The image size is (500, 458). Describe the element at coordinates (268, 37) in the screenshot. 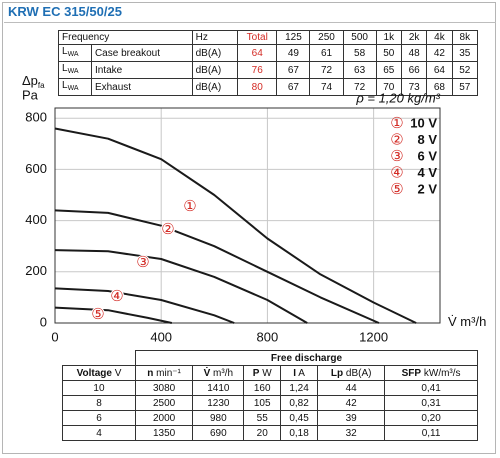

I see `header-row: Frequency Hz Total 125 250 500 1k 2k 4k 8k` at that location.